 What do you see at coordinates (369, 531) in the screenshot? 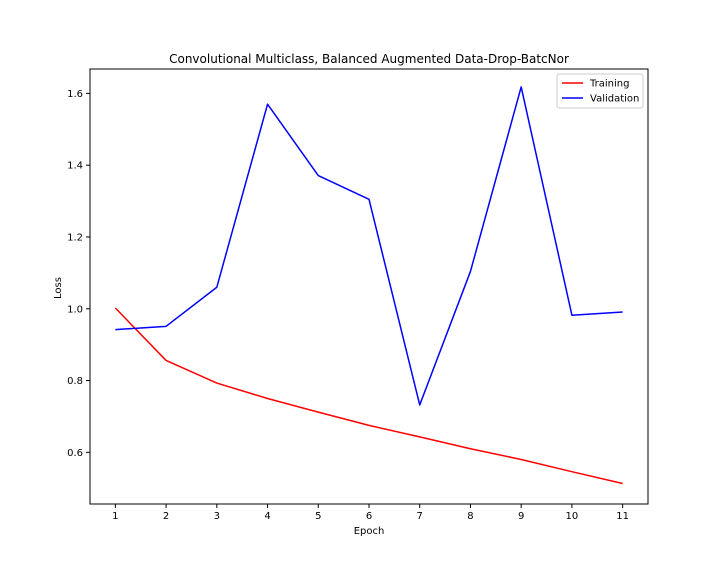
I see `x-axis-label: Epoch` at bounding box center [369, 531].